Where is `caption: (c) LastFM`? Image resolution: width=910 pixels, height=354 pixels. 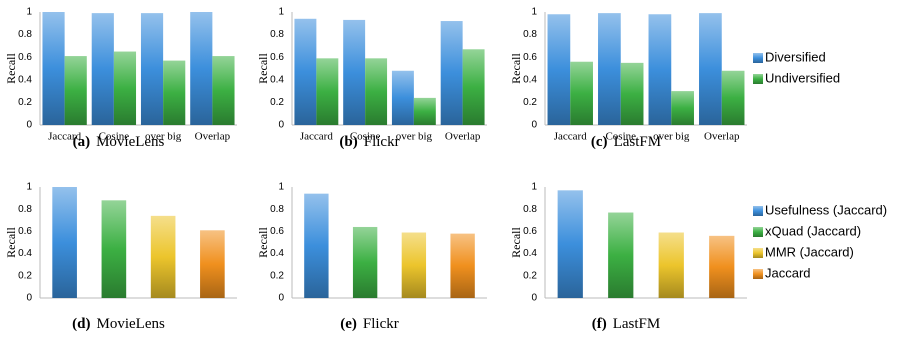
caption: (c) LastFM is located at coordinates (626, 142).